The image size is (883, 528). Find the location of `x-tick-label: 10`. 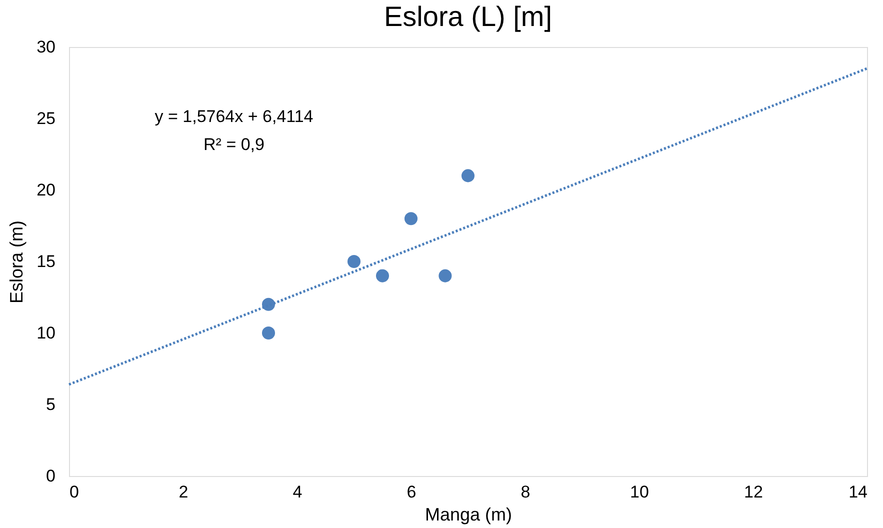

x-tick-label: 10 is located at coordinates (639, 492).